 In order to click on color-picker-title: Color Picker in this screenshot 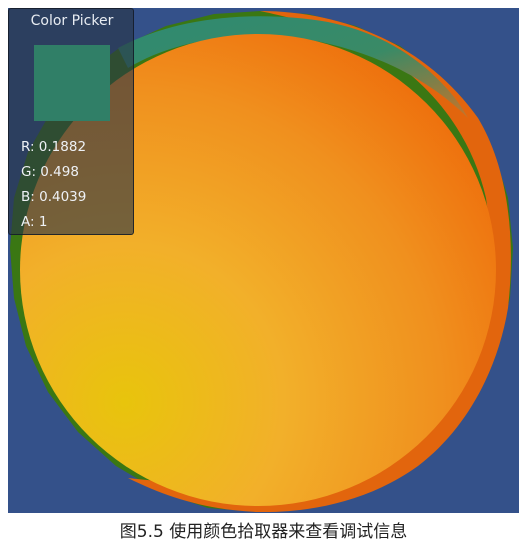, I will do `click(72, 21)`.